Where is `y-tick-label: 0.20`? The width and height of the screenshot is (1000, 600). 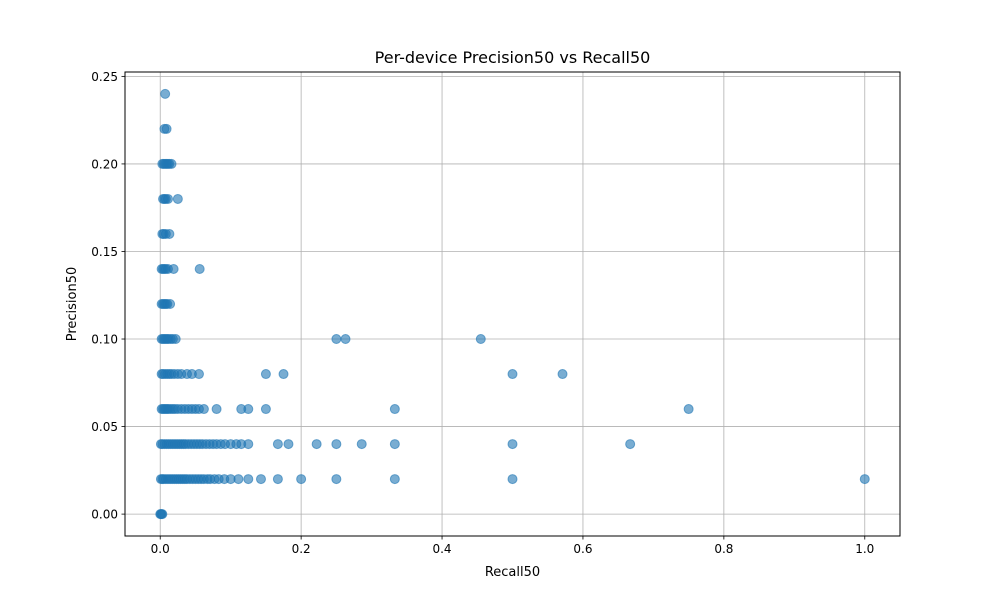 y-tick-label: 0.20 is located at coordinates (104, 164).